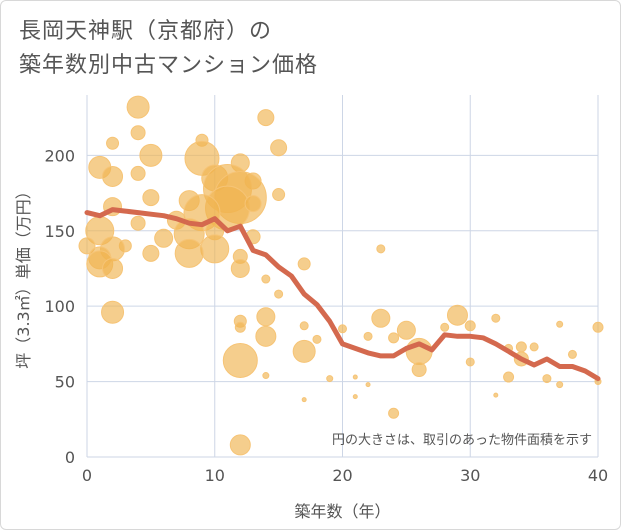  Describe the element at coordinates (462, 440) in the screenshot. I see `size-note: 円の大きさは、取引のあった物件面積を示す` at that location.